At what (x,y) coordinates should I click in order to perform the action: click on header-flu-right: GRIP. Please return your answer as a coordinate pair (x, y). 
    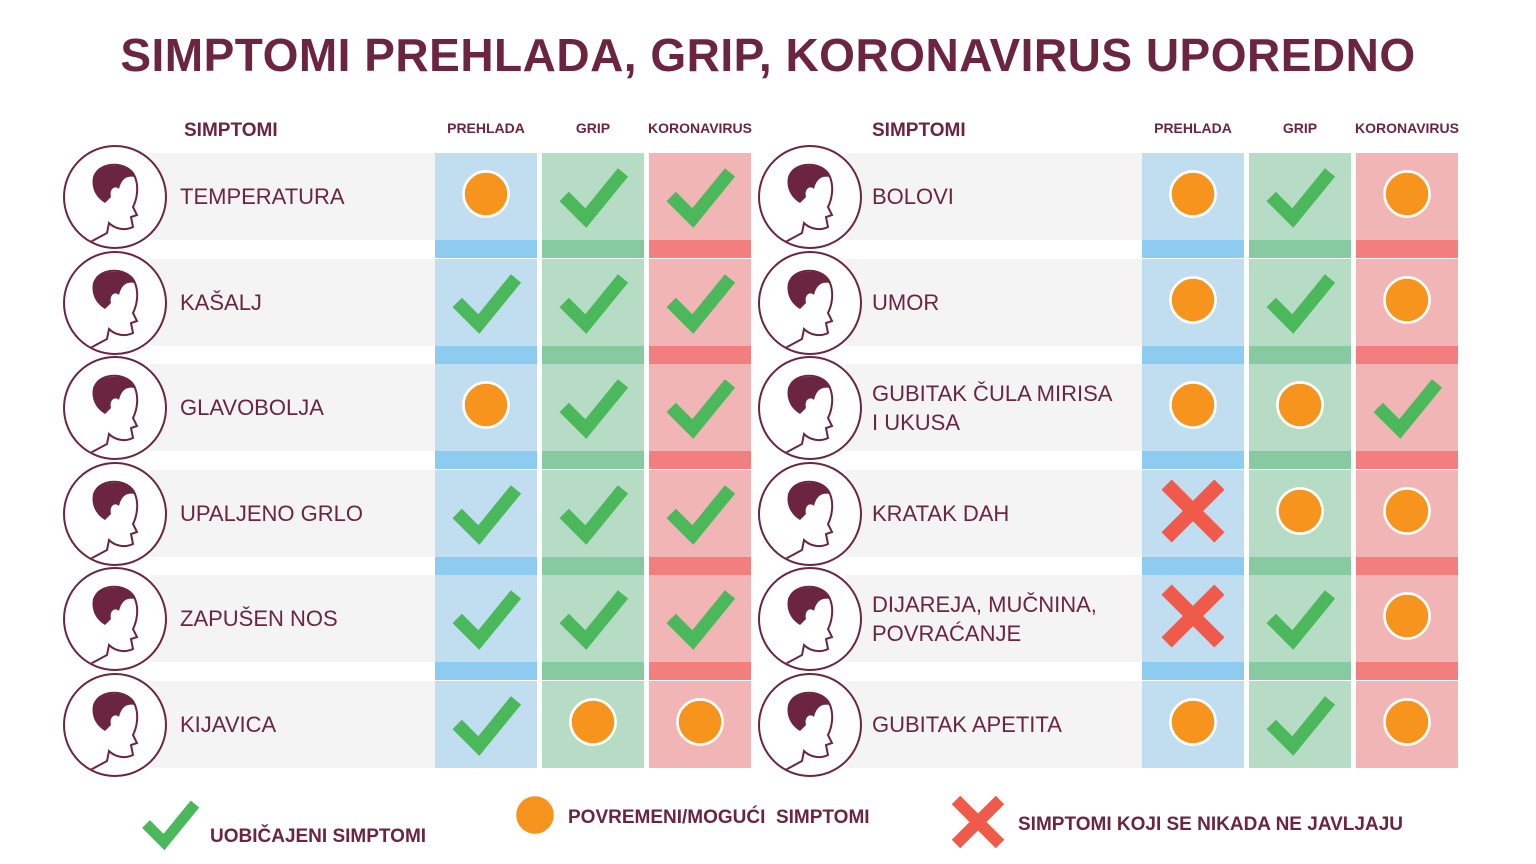
    Looking at the image, I should click on (1300, 128).